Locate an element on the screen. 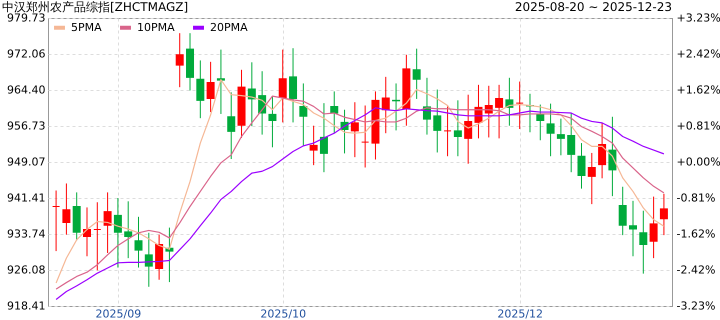 This screenshot has width=720, height=320. y-tick-label: 926.08 is located at coordinates (26, 269).